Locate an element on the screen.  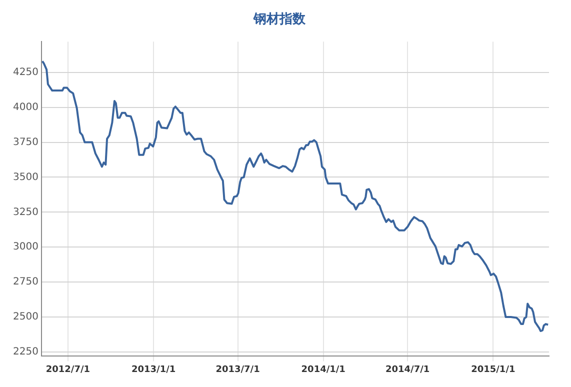
y-tick-label: 3250 is located at coordinates (25, 212).